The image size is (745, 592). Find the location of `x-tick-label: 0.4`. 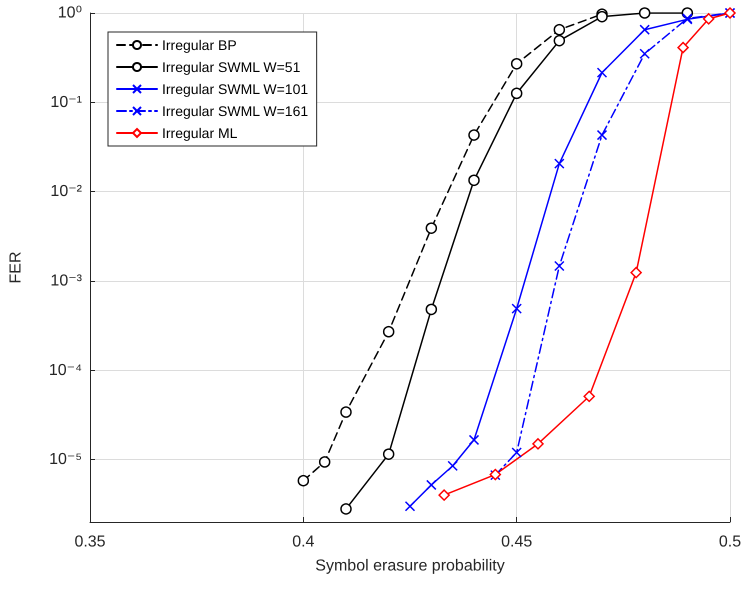

x-tick-label: 0.4 is located at coordinates (303, 542).